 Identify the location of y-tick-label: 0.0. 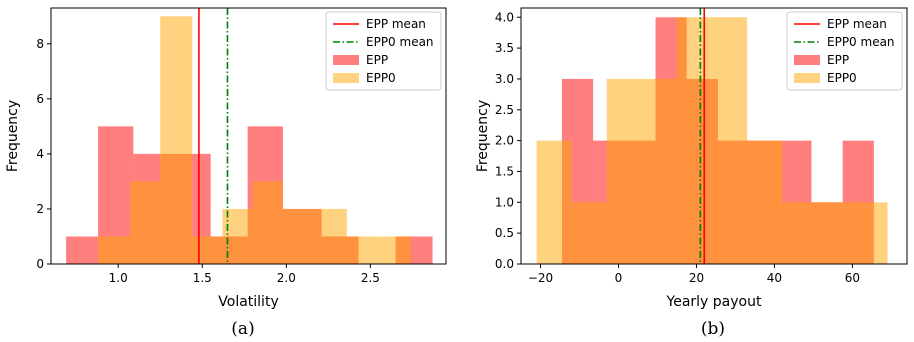
(504, 264).